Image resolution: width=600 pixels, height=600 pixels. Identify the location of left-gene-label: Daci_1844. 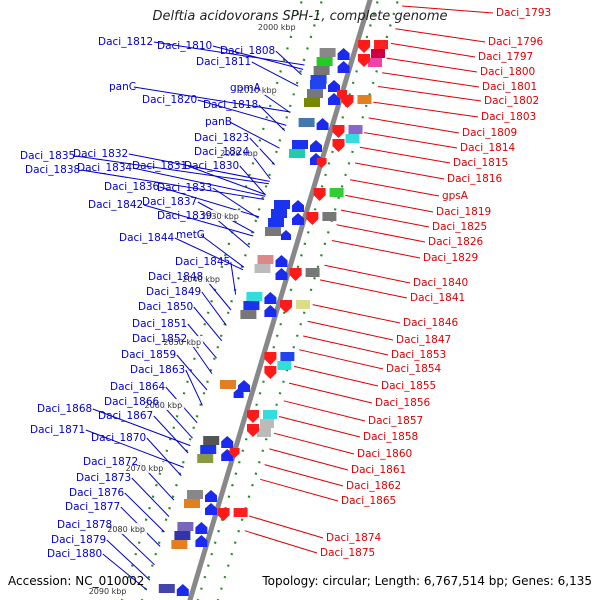
(147, 238).